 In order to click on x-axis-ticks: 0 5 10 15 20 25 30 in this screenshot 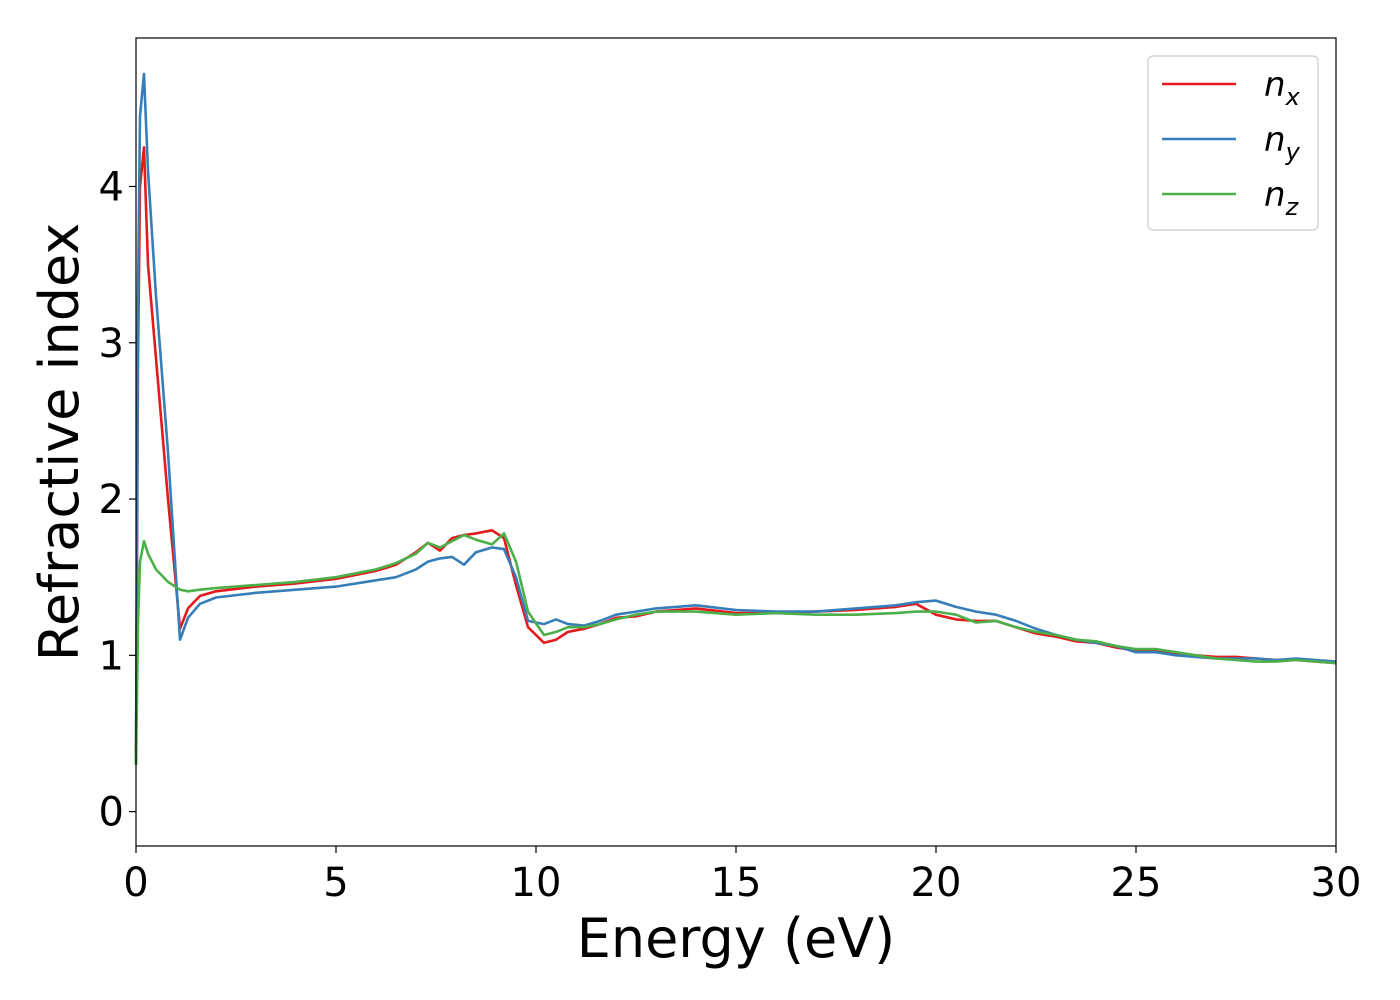, I will do `click(742, 876)`.